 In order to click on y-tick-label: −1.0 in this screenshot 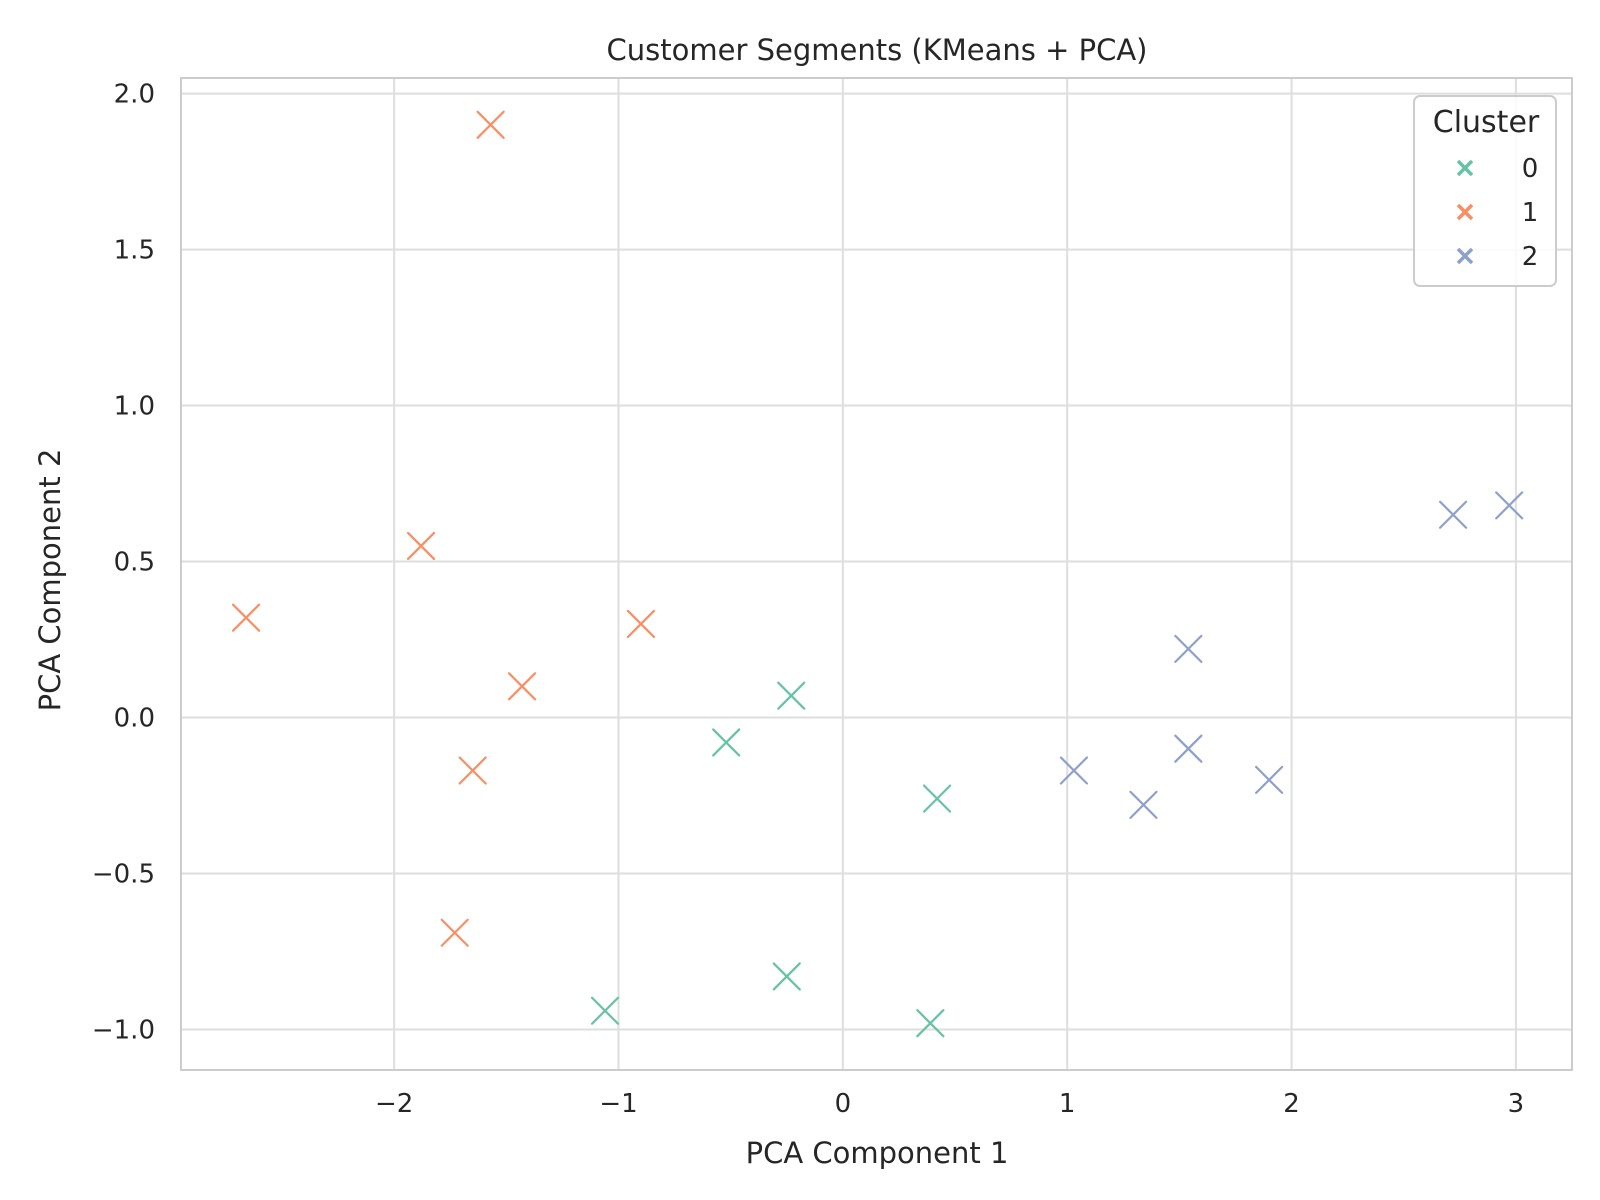, I will do `click(123, 1030)`.